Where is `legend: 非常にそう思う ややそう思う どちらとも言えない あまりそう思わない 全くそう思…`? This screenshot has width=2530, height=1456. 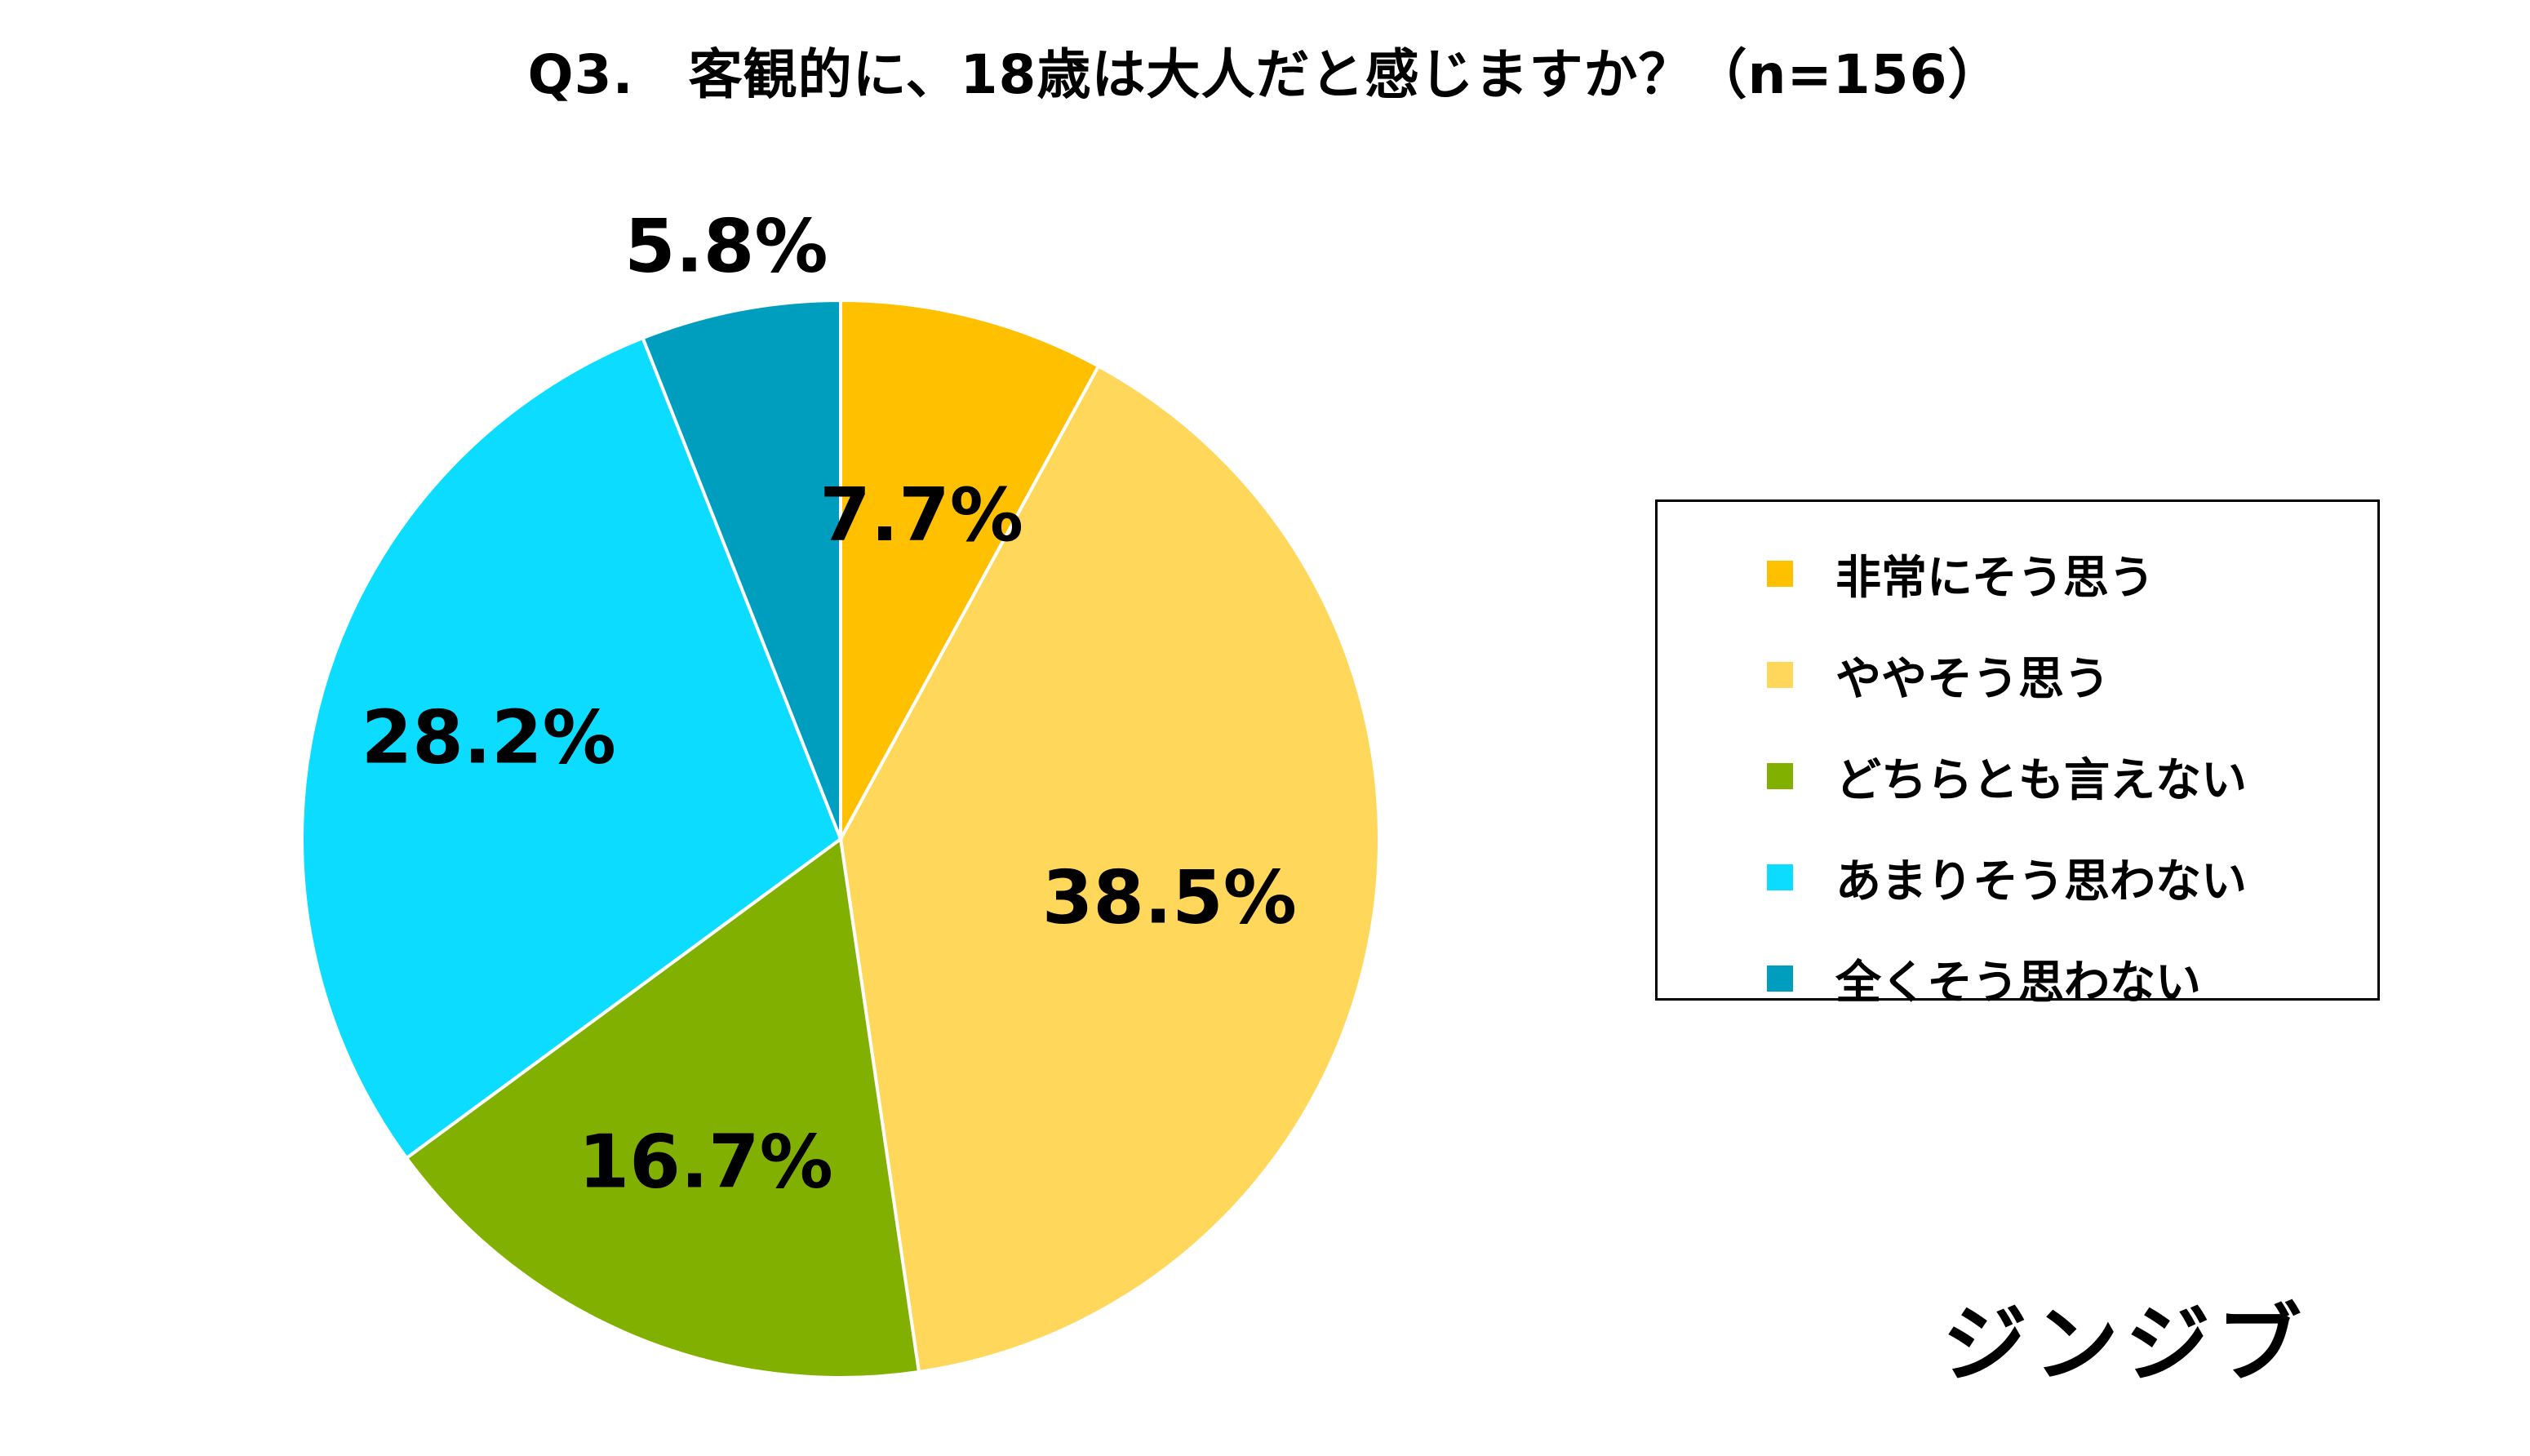
legend: 非常にそう思う ややそう思う どちらとも言えない あまりそう思わない 全くそう思… is located at coordinates (2017, 755).